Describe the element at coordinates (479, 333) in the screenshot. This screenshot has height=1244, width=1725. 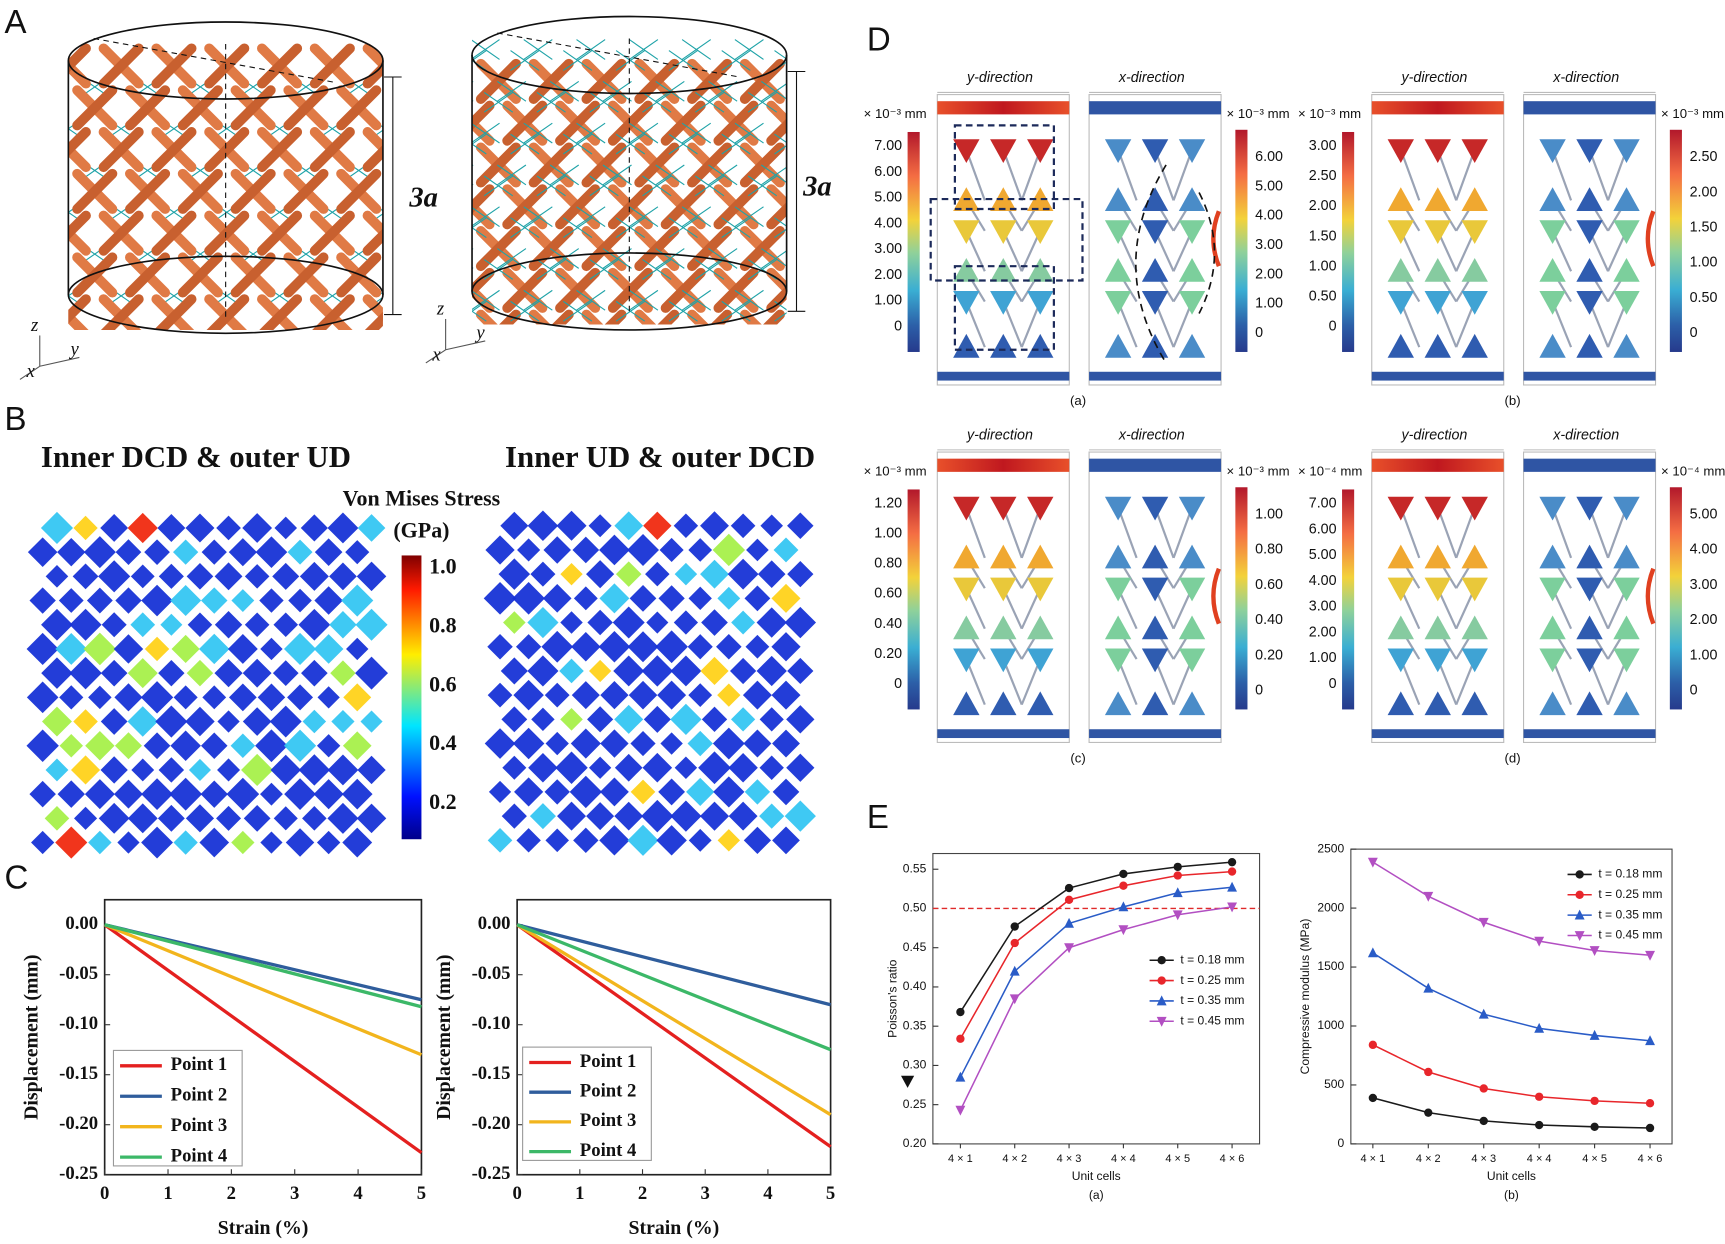
I see `axis-label: y` at that location.